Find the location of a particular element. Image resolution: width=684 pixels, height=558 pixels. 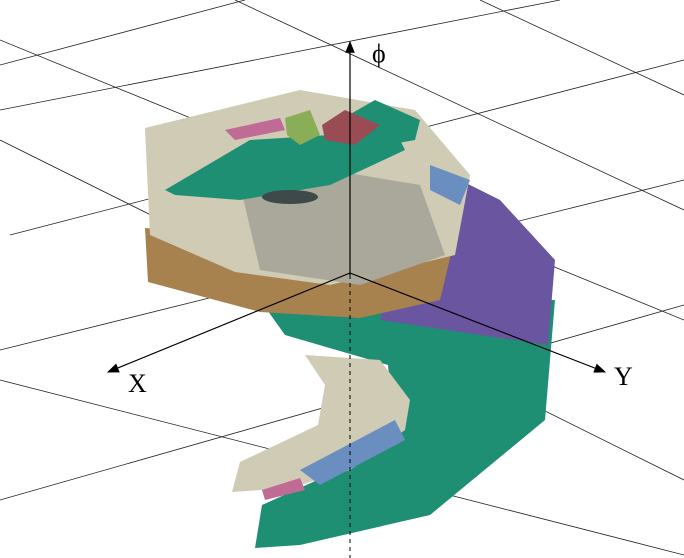

blue-strip is located at coordinates (352, 452).